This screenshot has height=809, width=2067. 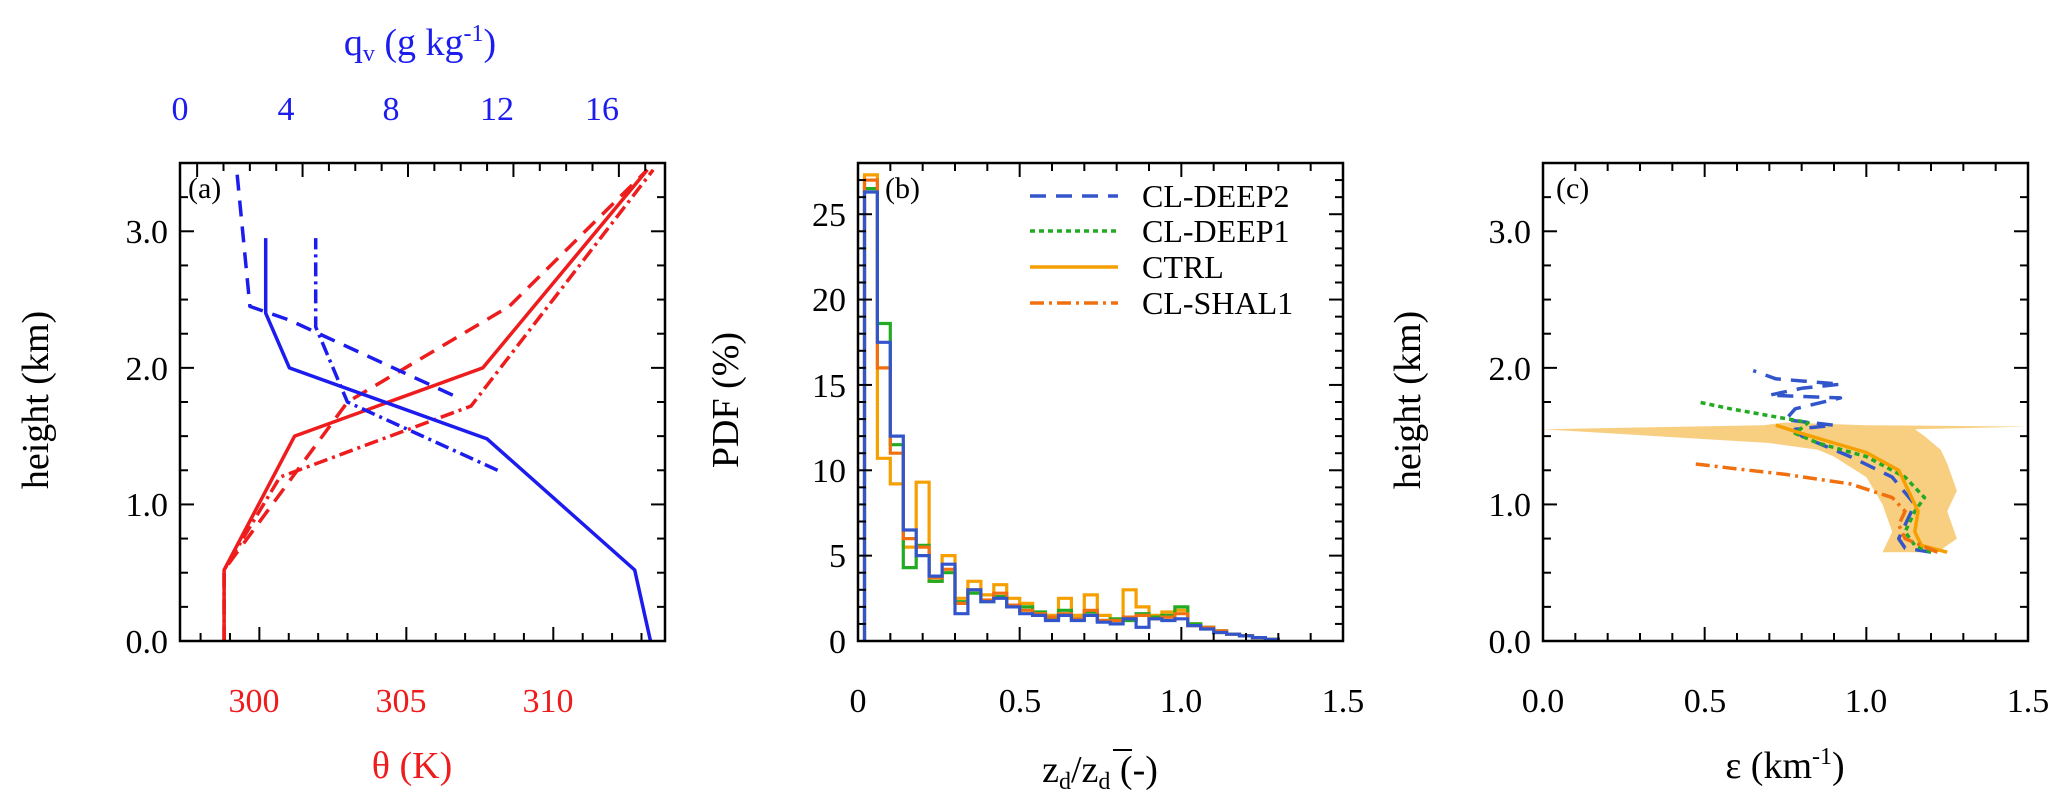 I want to click on panel-c-line-cl-shal1, so click(x=1815, y=507).